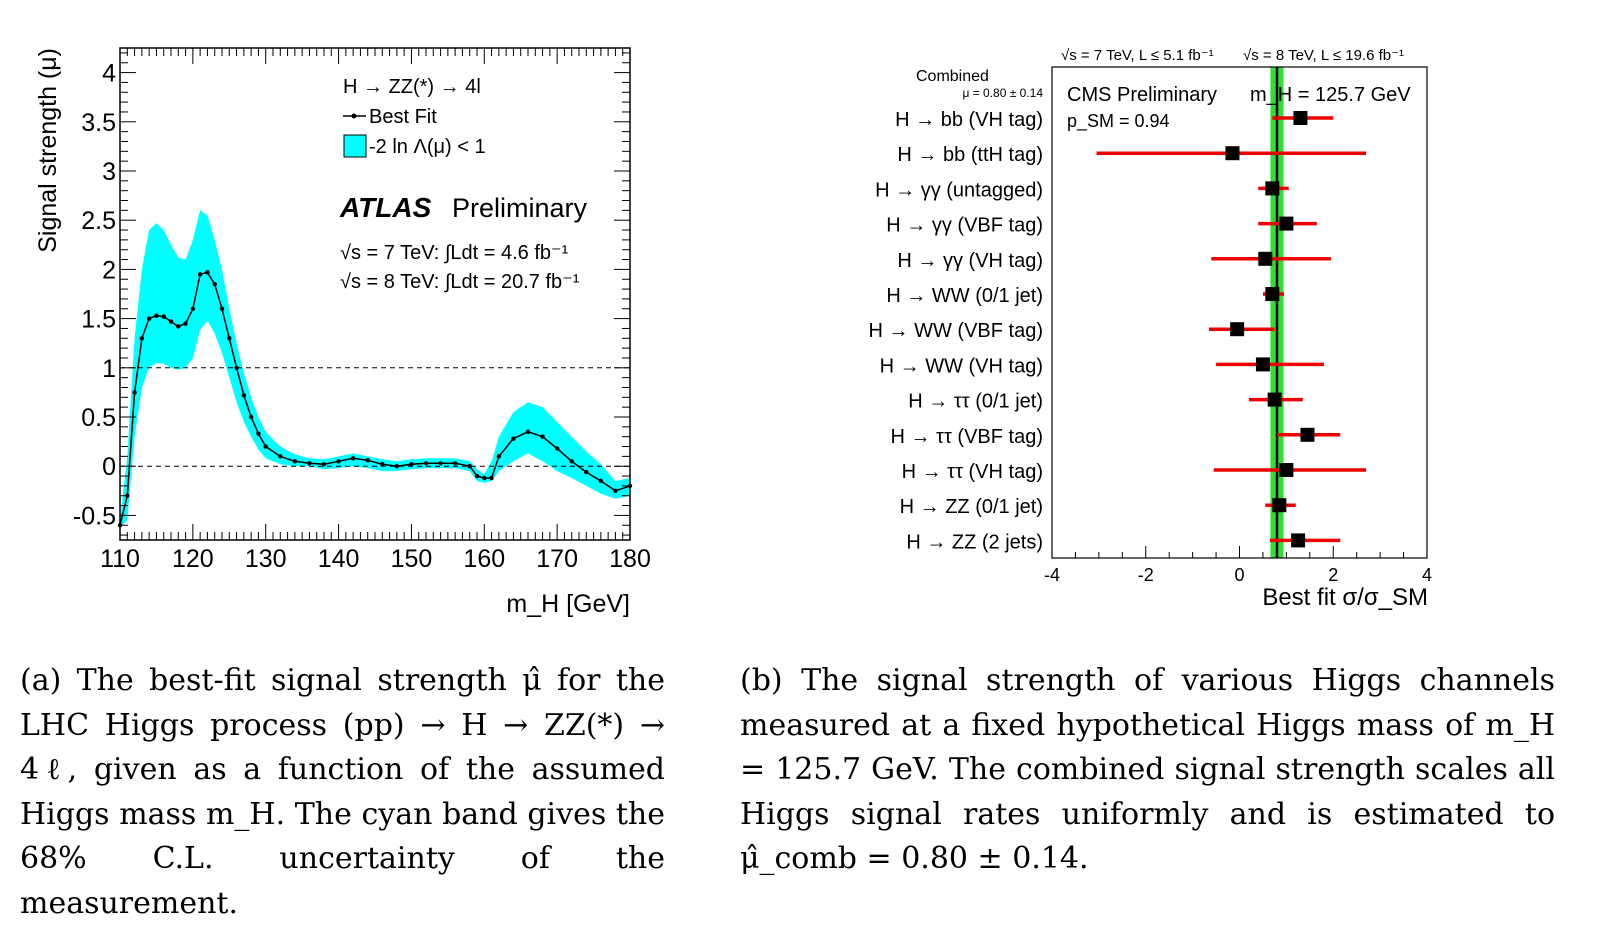 The width and height of the screenshot is (1599, 926). I want to click on legend-band-swatch, so click(355, 146).